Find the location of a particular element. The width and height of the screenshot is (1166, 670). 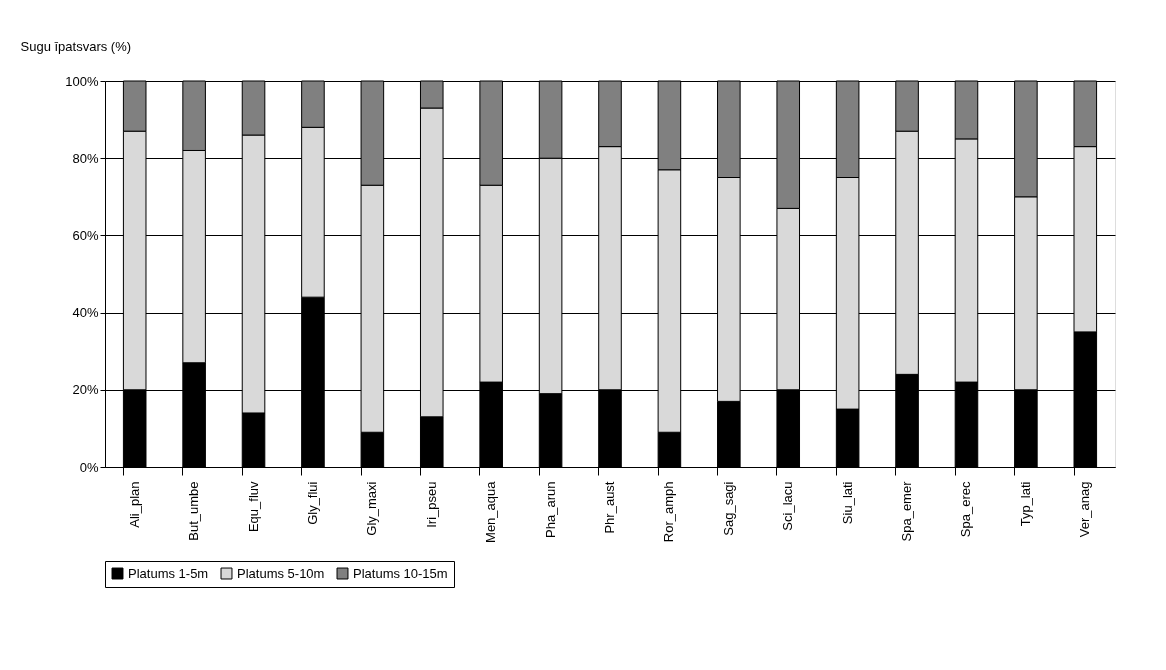

legend-label: Platums 1-5m is located at coordinates (168, 573).